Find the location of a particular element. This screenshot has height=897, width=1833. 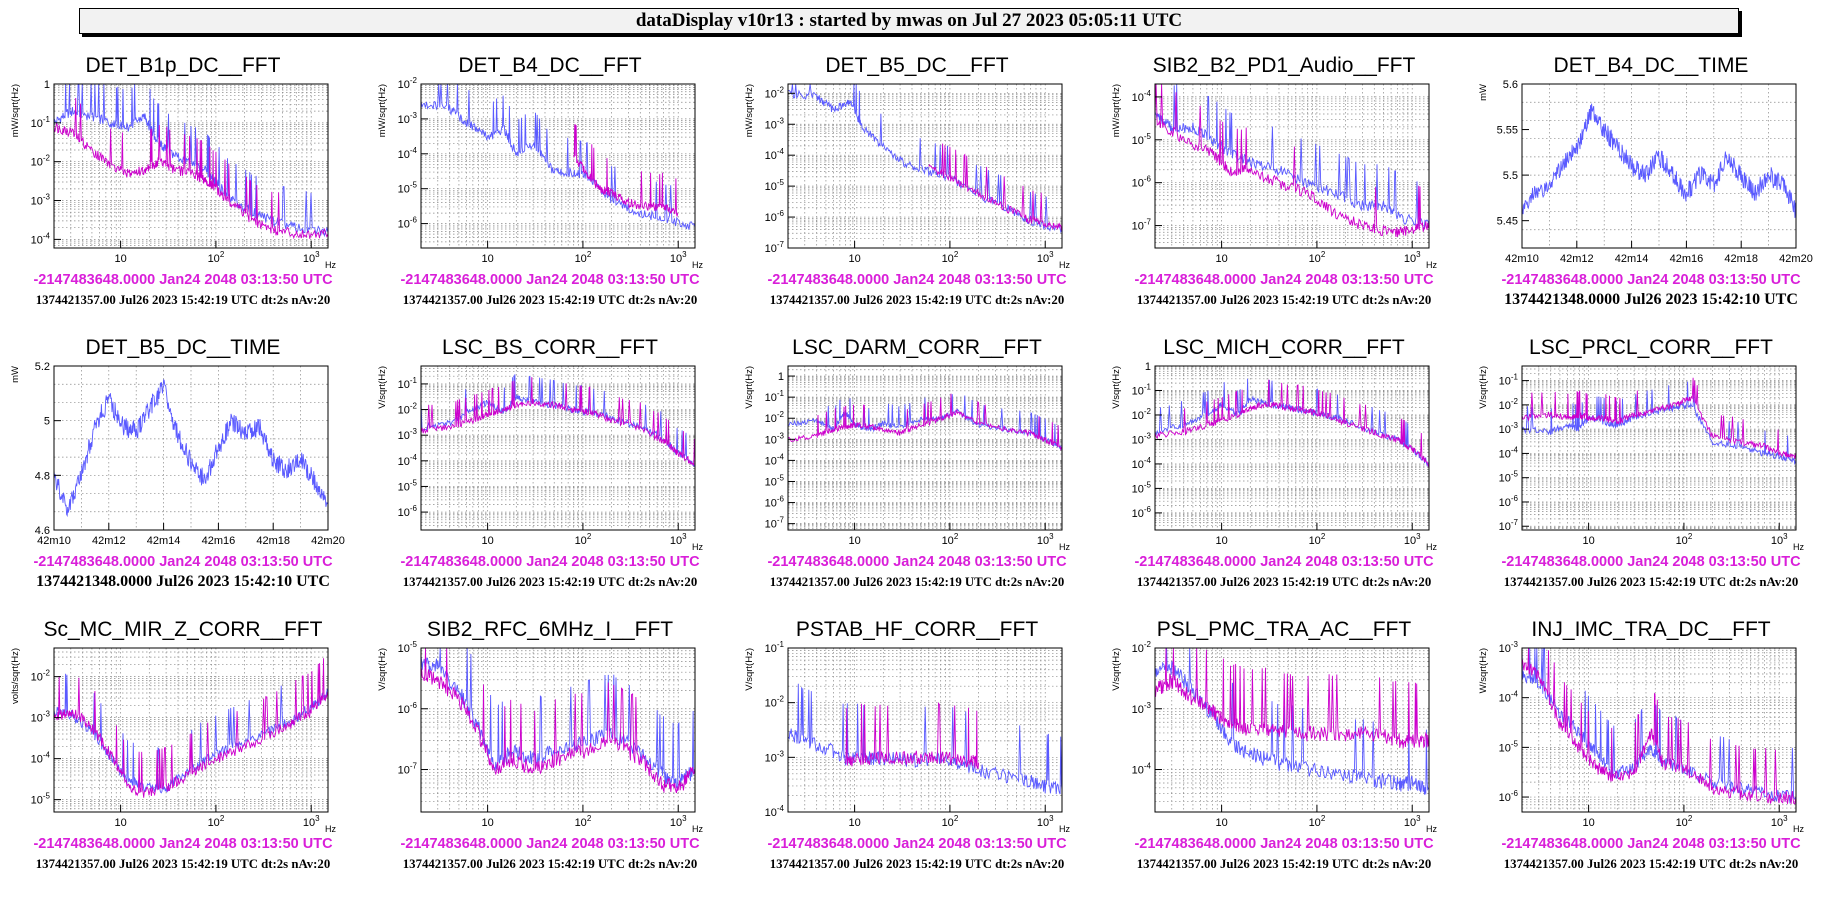

x-tick-label: 42m16 is located at coordinates (219, 541).